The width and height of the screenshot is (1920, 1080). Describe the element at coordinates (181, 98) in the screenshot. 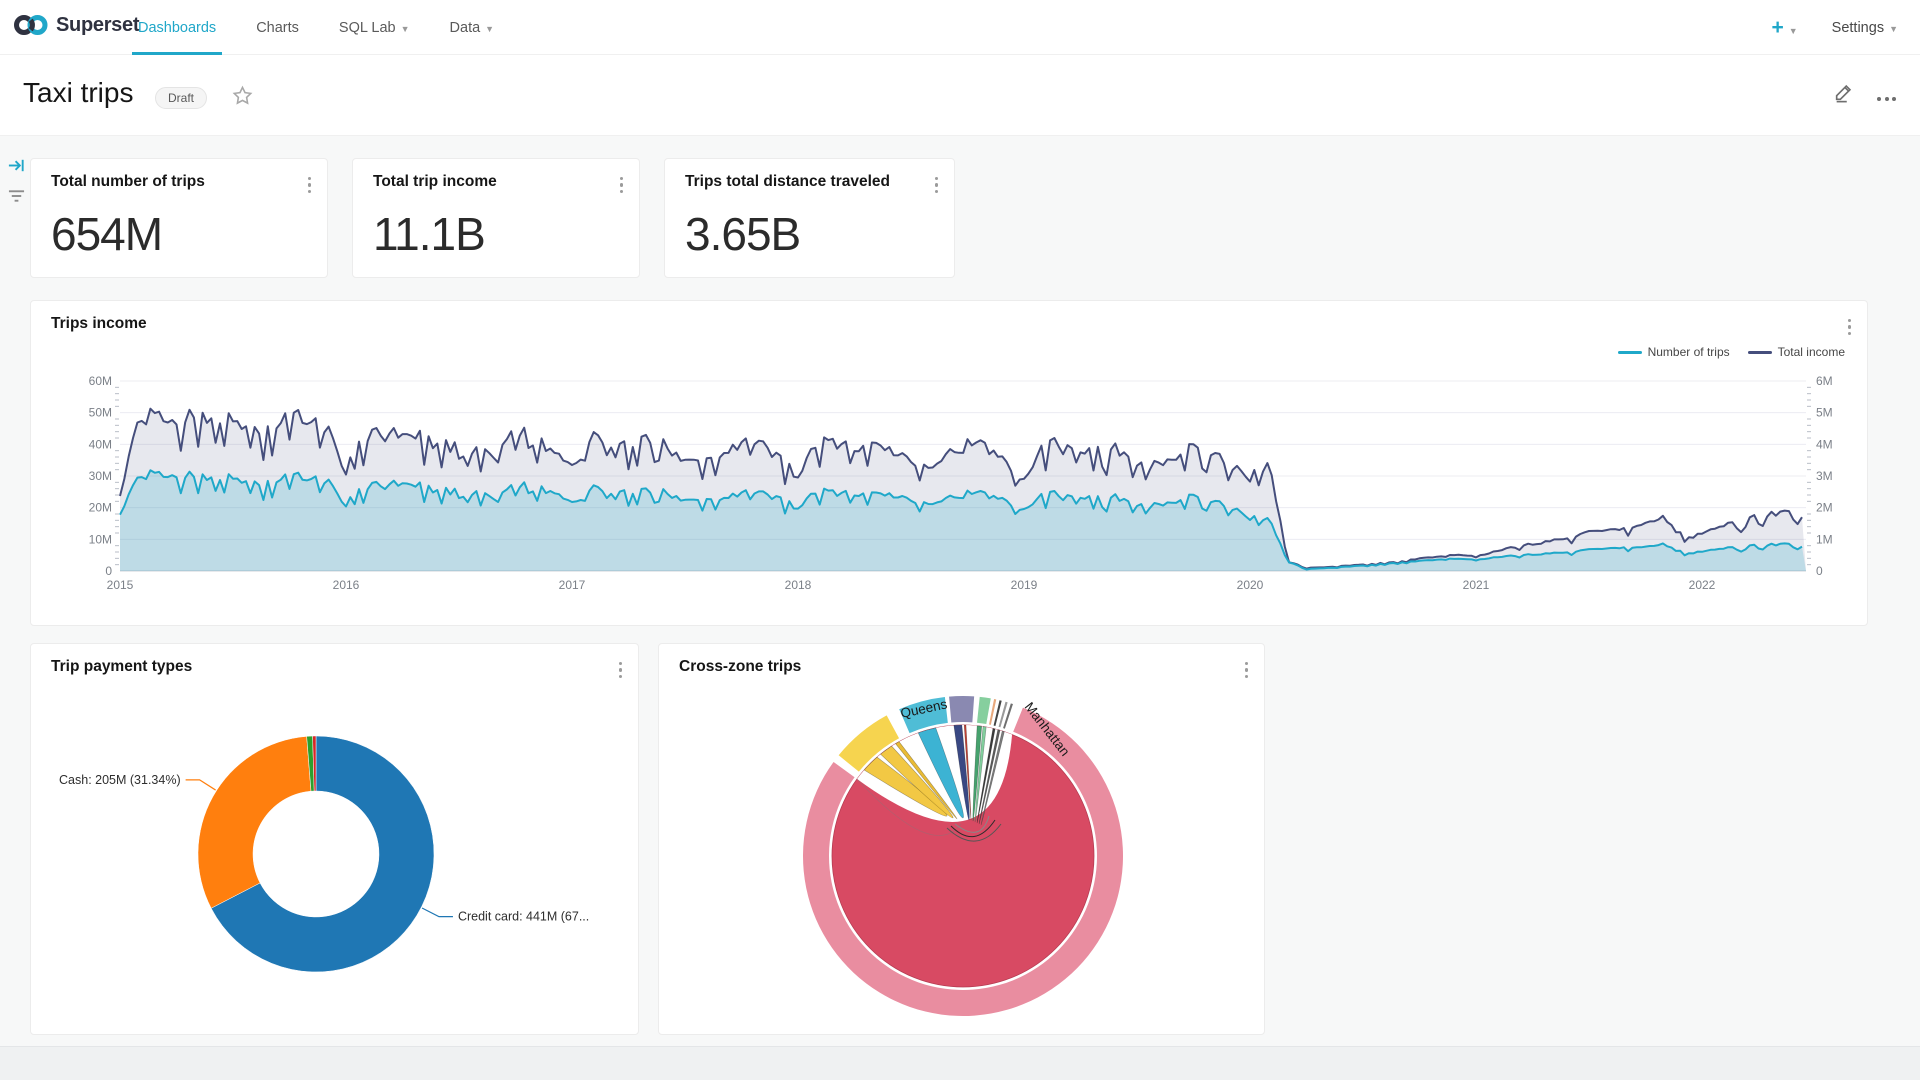

I see `draft-status-badge: Draft` at that location.